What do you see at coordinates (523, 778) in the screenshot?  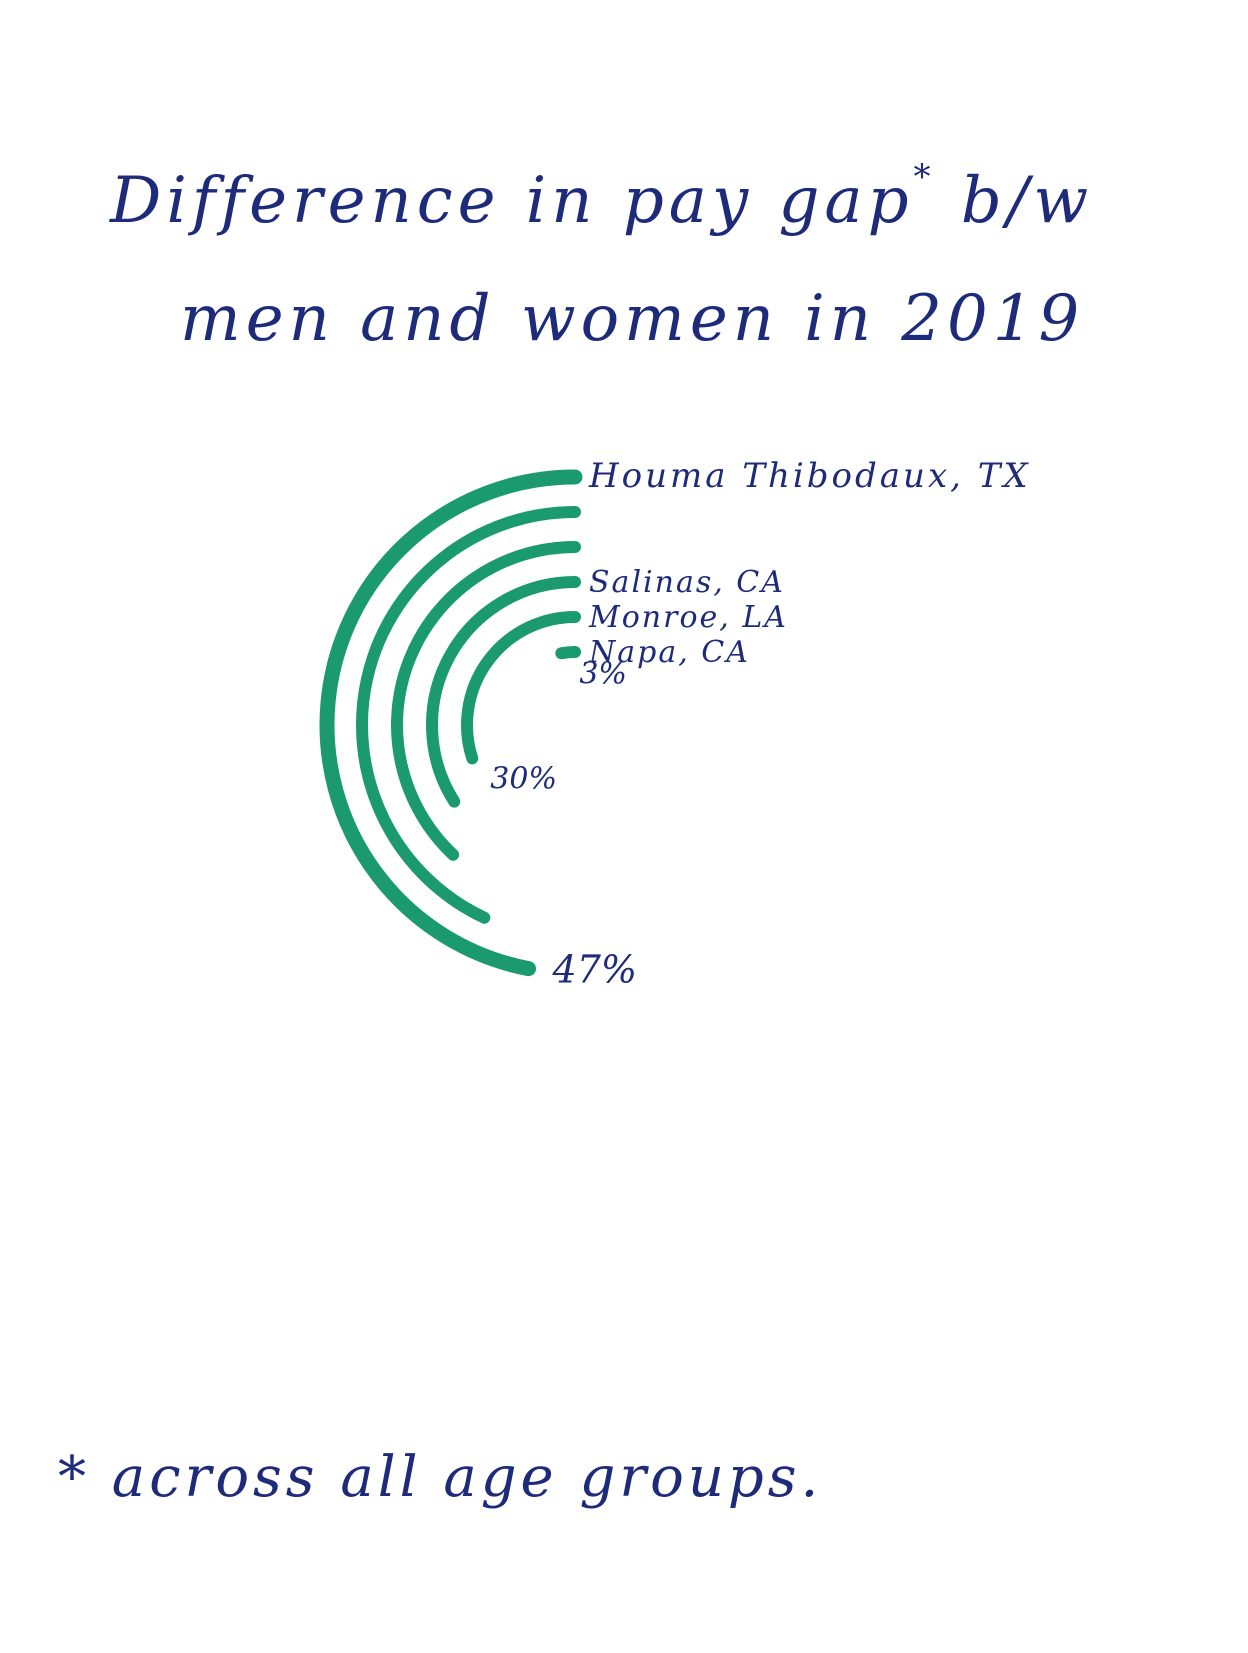 I see `value-label-4: 30%` at bounding box center [523, 778].